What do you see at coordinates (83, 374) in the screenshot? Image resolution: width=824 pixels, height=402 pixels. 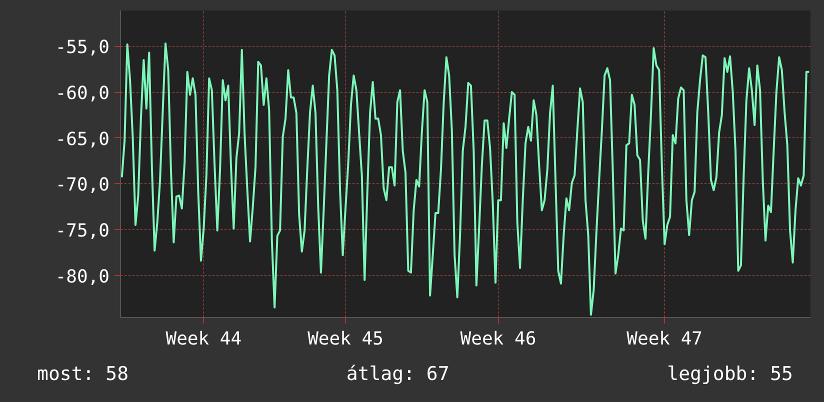 I see `text: most: 58` at bounding box center [83, 374].